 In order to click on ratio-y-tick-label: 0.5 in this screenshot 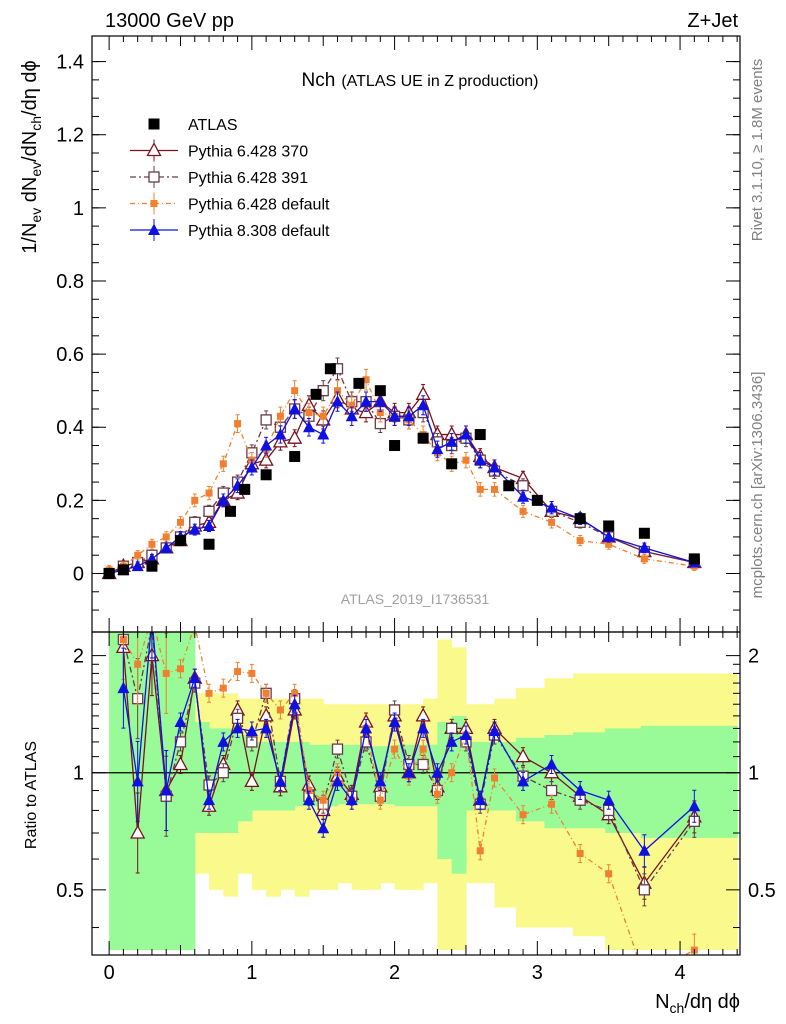, I will do `click(70, 891)`.